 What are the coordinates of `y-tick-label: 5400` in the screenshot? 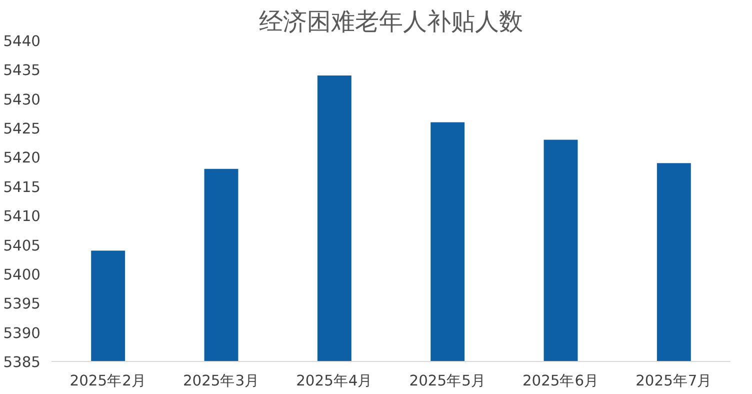 It's located at (22, 275).